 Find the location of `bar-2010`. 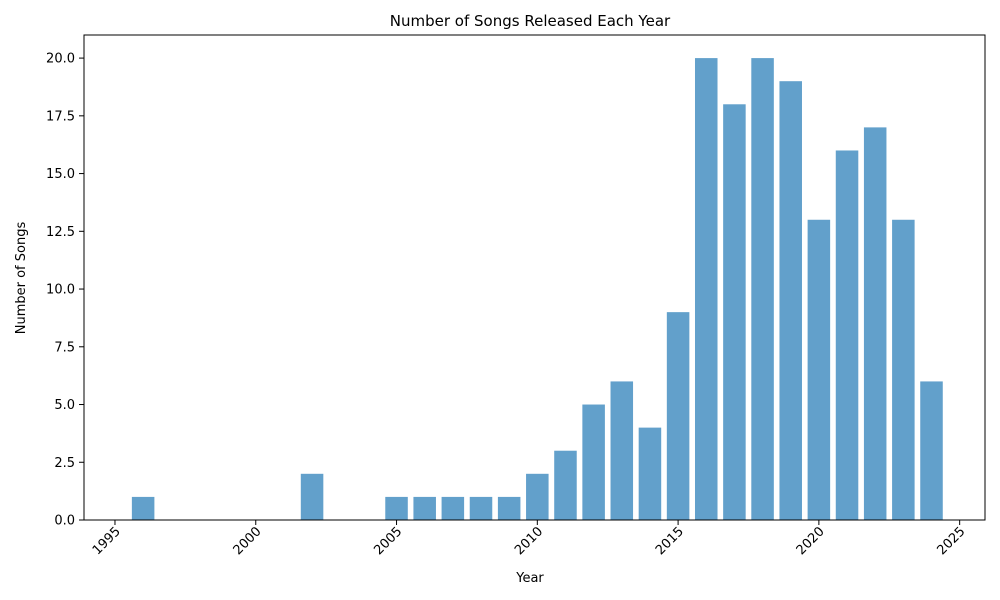

bar-2010 is located at coordinates (537, 496).